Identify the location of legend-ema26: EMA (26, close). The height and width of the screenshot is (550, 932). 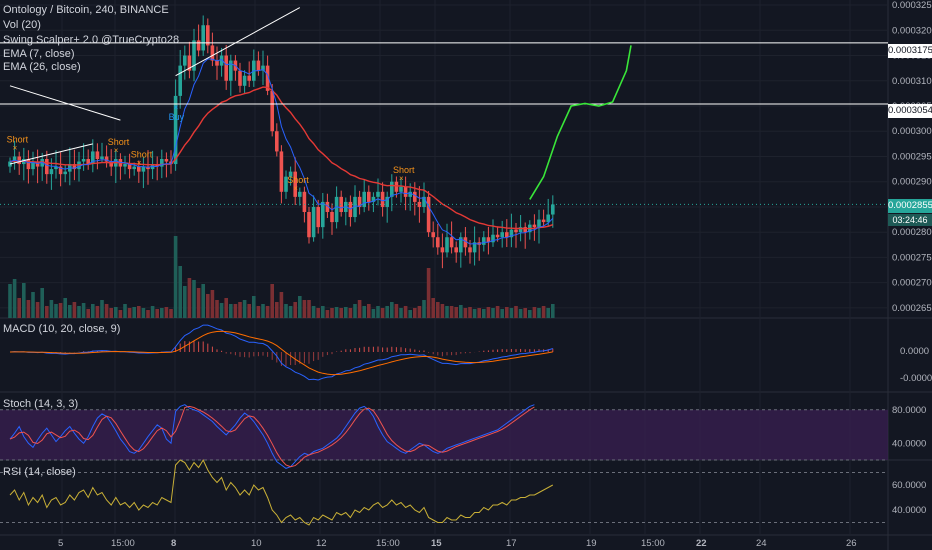
(42, 67).